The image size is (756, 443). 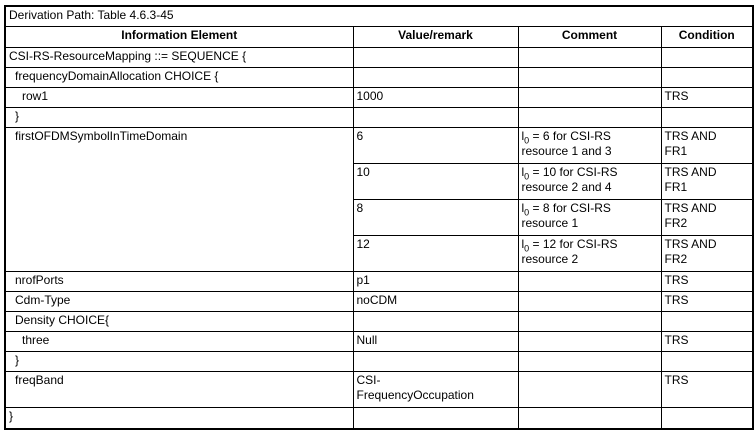 I want to click on ie-cell: CSI-RS-ResourceMapping ::= SEQUENCE {, so click(x=179, y=57).